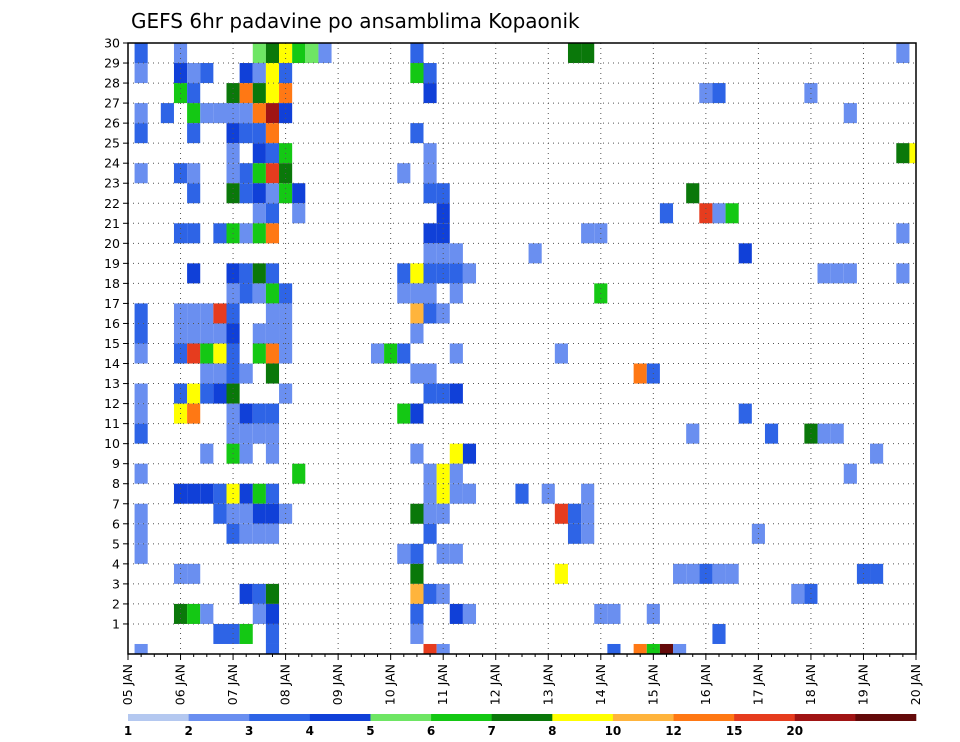 This screenshot has width=960, height=742. What do you see at coordinates (112, 223) in the screenshot?
I see `y-tick-label: 21` at bounding box center [112, 223].